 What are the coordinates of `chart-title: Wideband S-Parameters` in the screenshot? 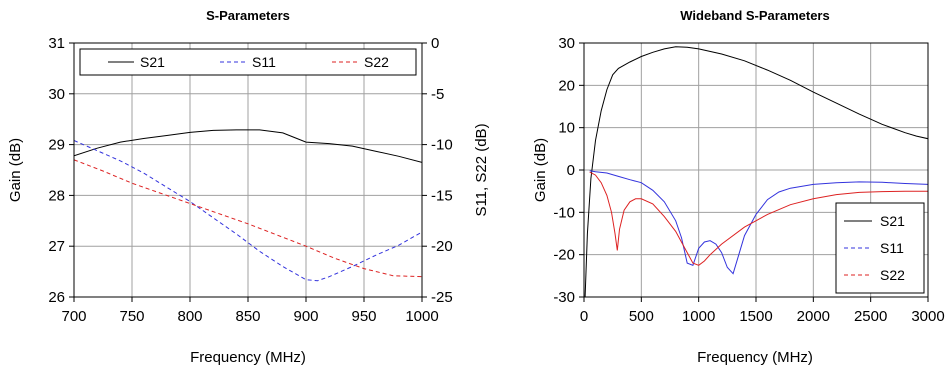 It's located at (754, 15).